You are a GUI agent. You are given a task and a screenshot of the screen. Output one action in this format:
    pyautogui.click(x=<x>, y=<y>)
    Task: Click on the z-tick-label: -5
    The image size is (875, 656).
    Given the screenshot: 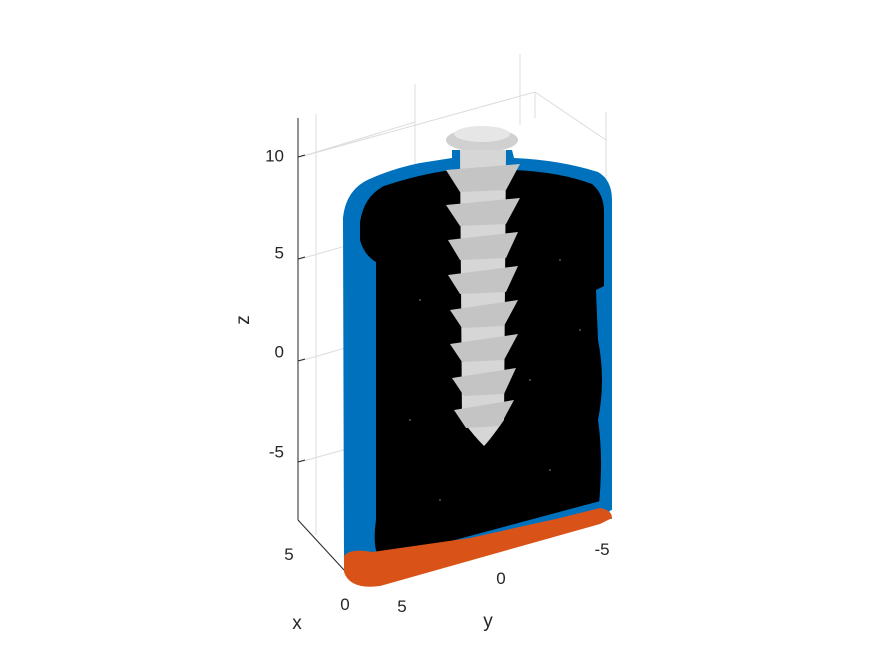 What is the action you would take?
    pyautogui.click(x=276, y=451)
    